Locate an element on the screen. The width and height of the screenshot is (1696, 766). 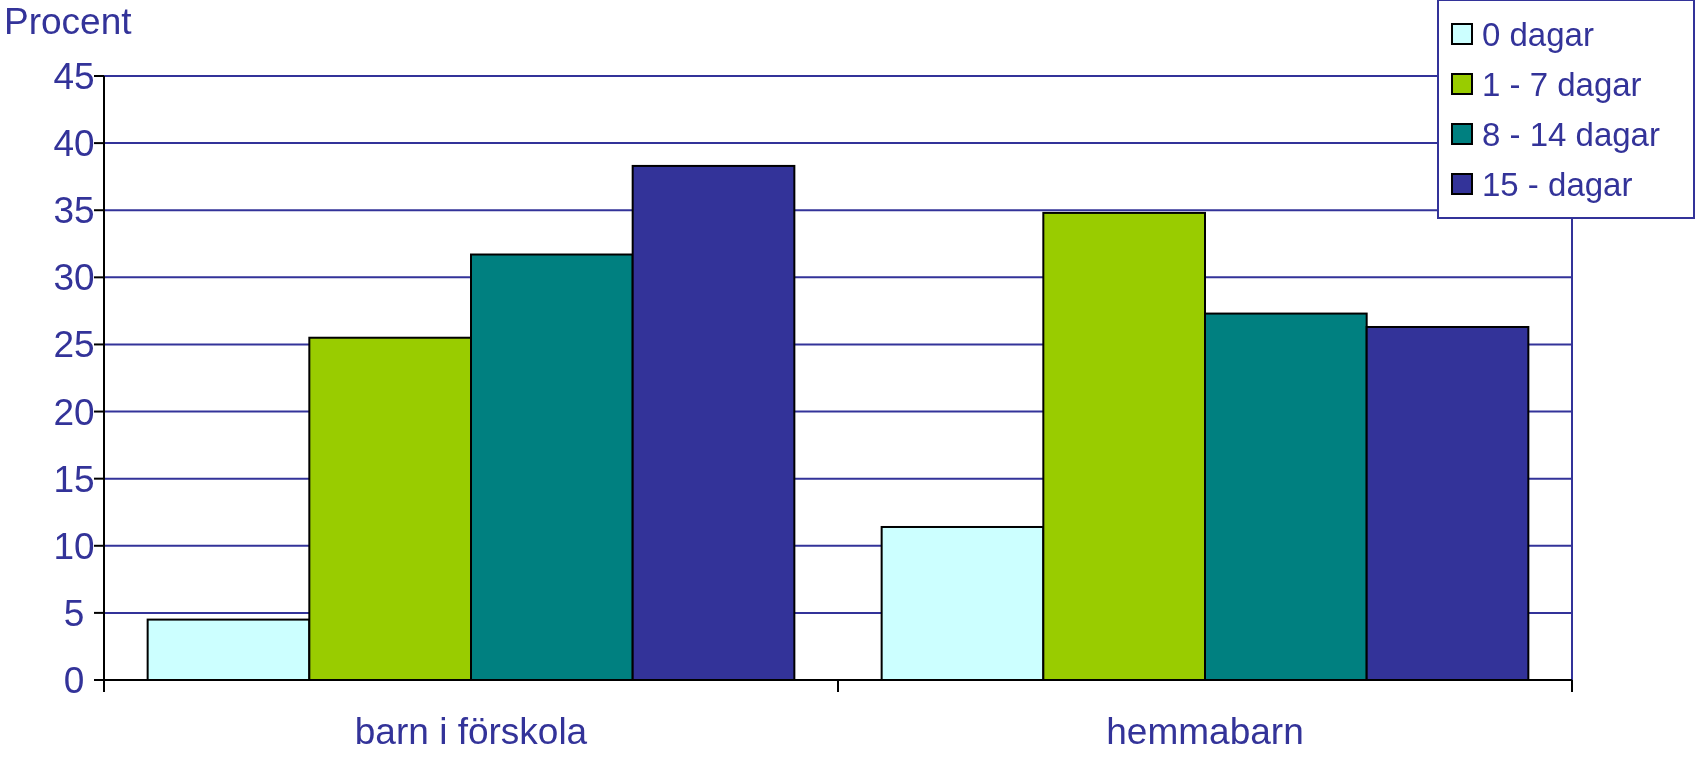
y-axis-title: Procent is located at coordinates (68, 21).